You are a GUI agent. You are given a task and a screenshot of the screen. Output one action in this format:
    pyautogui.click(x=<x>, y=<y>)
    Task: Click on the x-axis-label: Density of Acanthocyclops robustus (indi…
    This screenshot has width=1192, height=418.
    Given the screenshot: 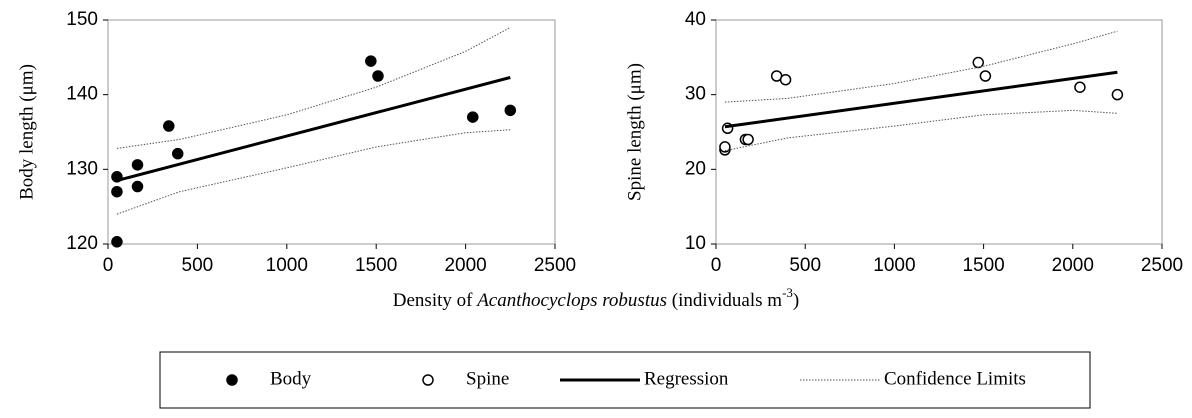 What is the action you would take?
    pyautogui.click(x=596, y=298)
    